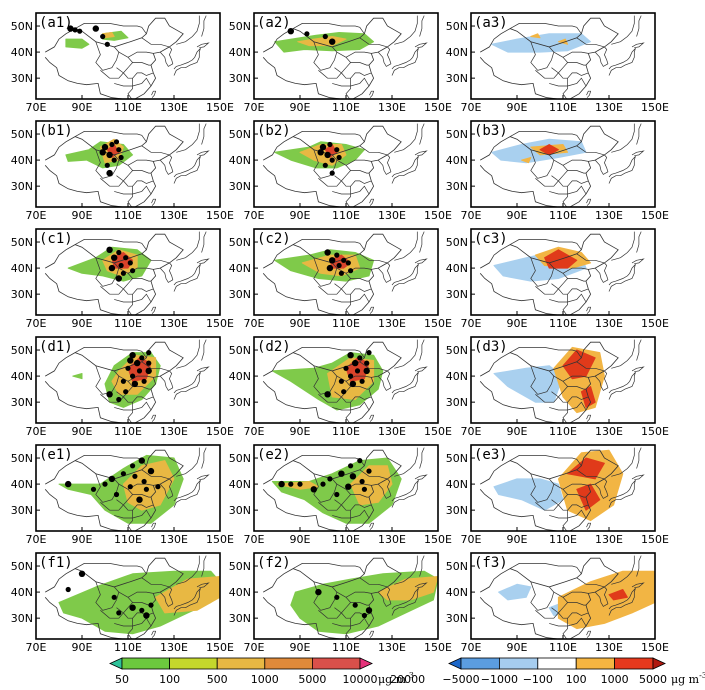 The width and height of the screenshot is (705, 690). Describe the element at coordinates (491, 347) in the screenshot. I see `panel-label: (d3)` at that location.